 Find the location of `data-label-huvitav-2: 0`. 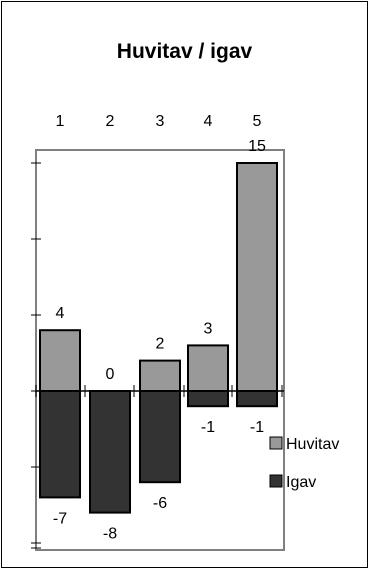

data-label-huvitav-2: 0 is located at coordinates (110, 374).